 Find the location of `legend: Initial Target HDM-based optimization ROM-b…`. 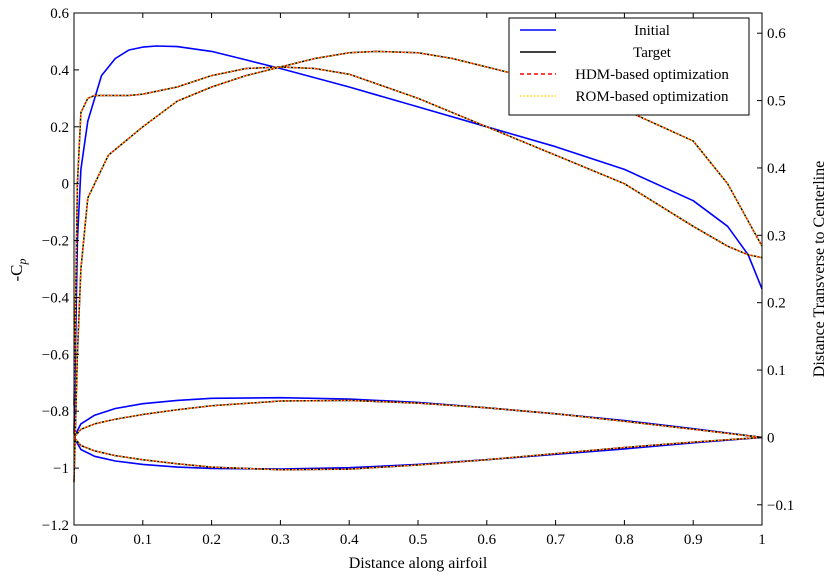

legend: Initial Target HDM-based optimization ROM-b… is located at coordinates (629, 66).